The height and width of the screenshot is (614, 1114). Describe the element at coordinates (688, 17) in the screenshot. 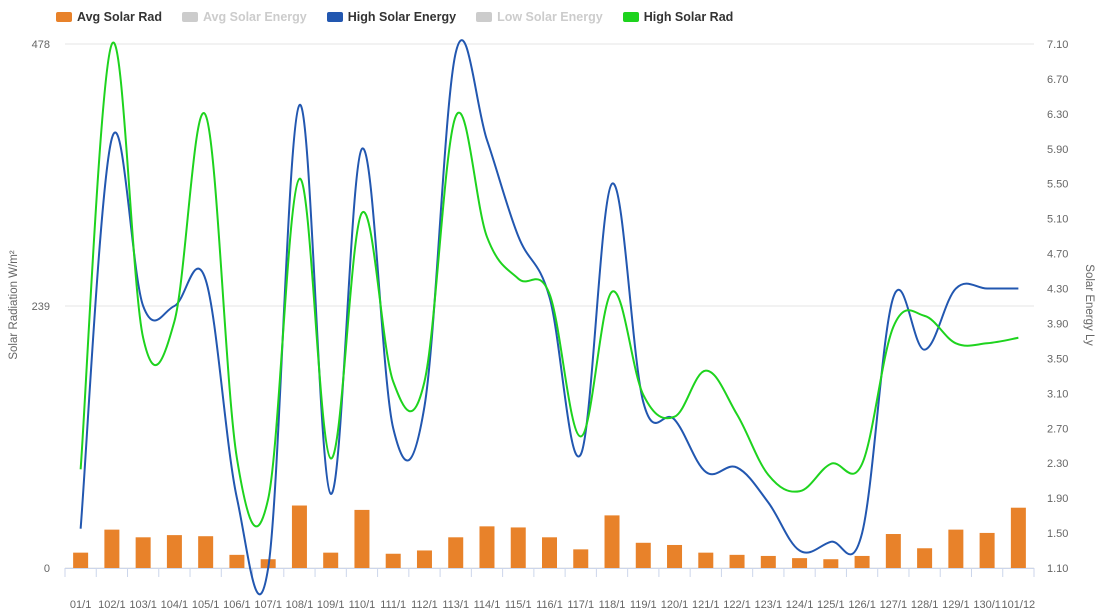

I see `legend-label: High Solar Rad` at that location.